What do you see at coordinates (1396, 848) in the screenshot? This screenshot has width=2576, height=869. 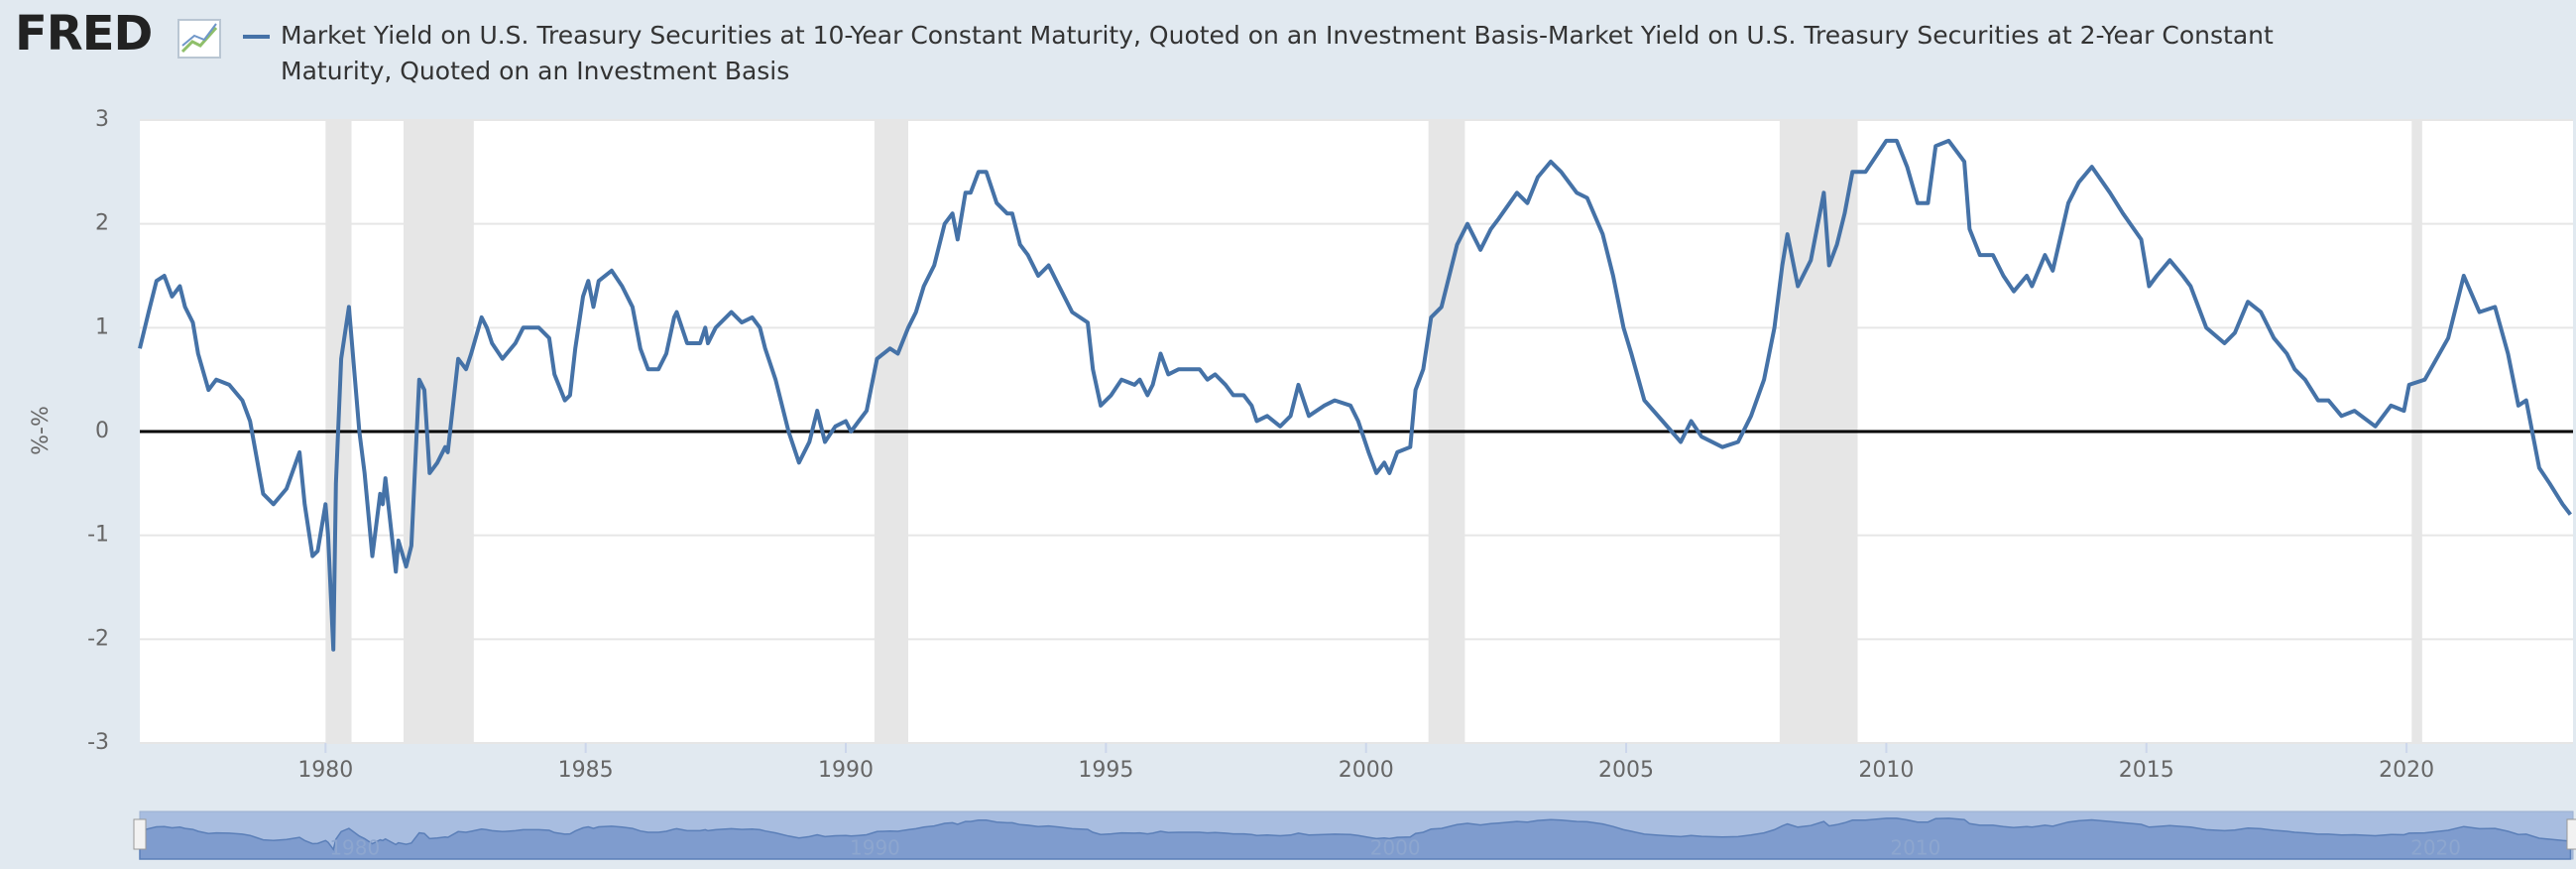 I see `navigator-label: 2000` at bounding box center [1396, 848].